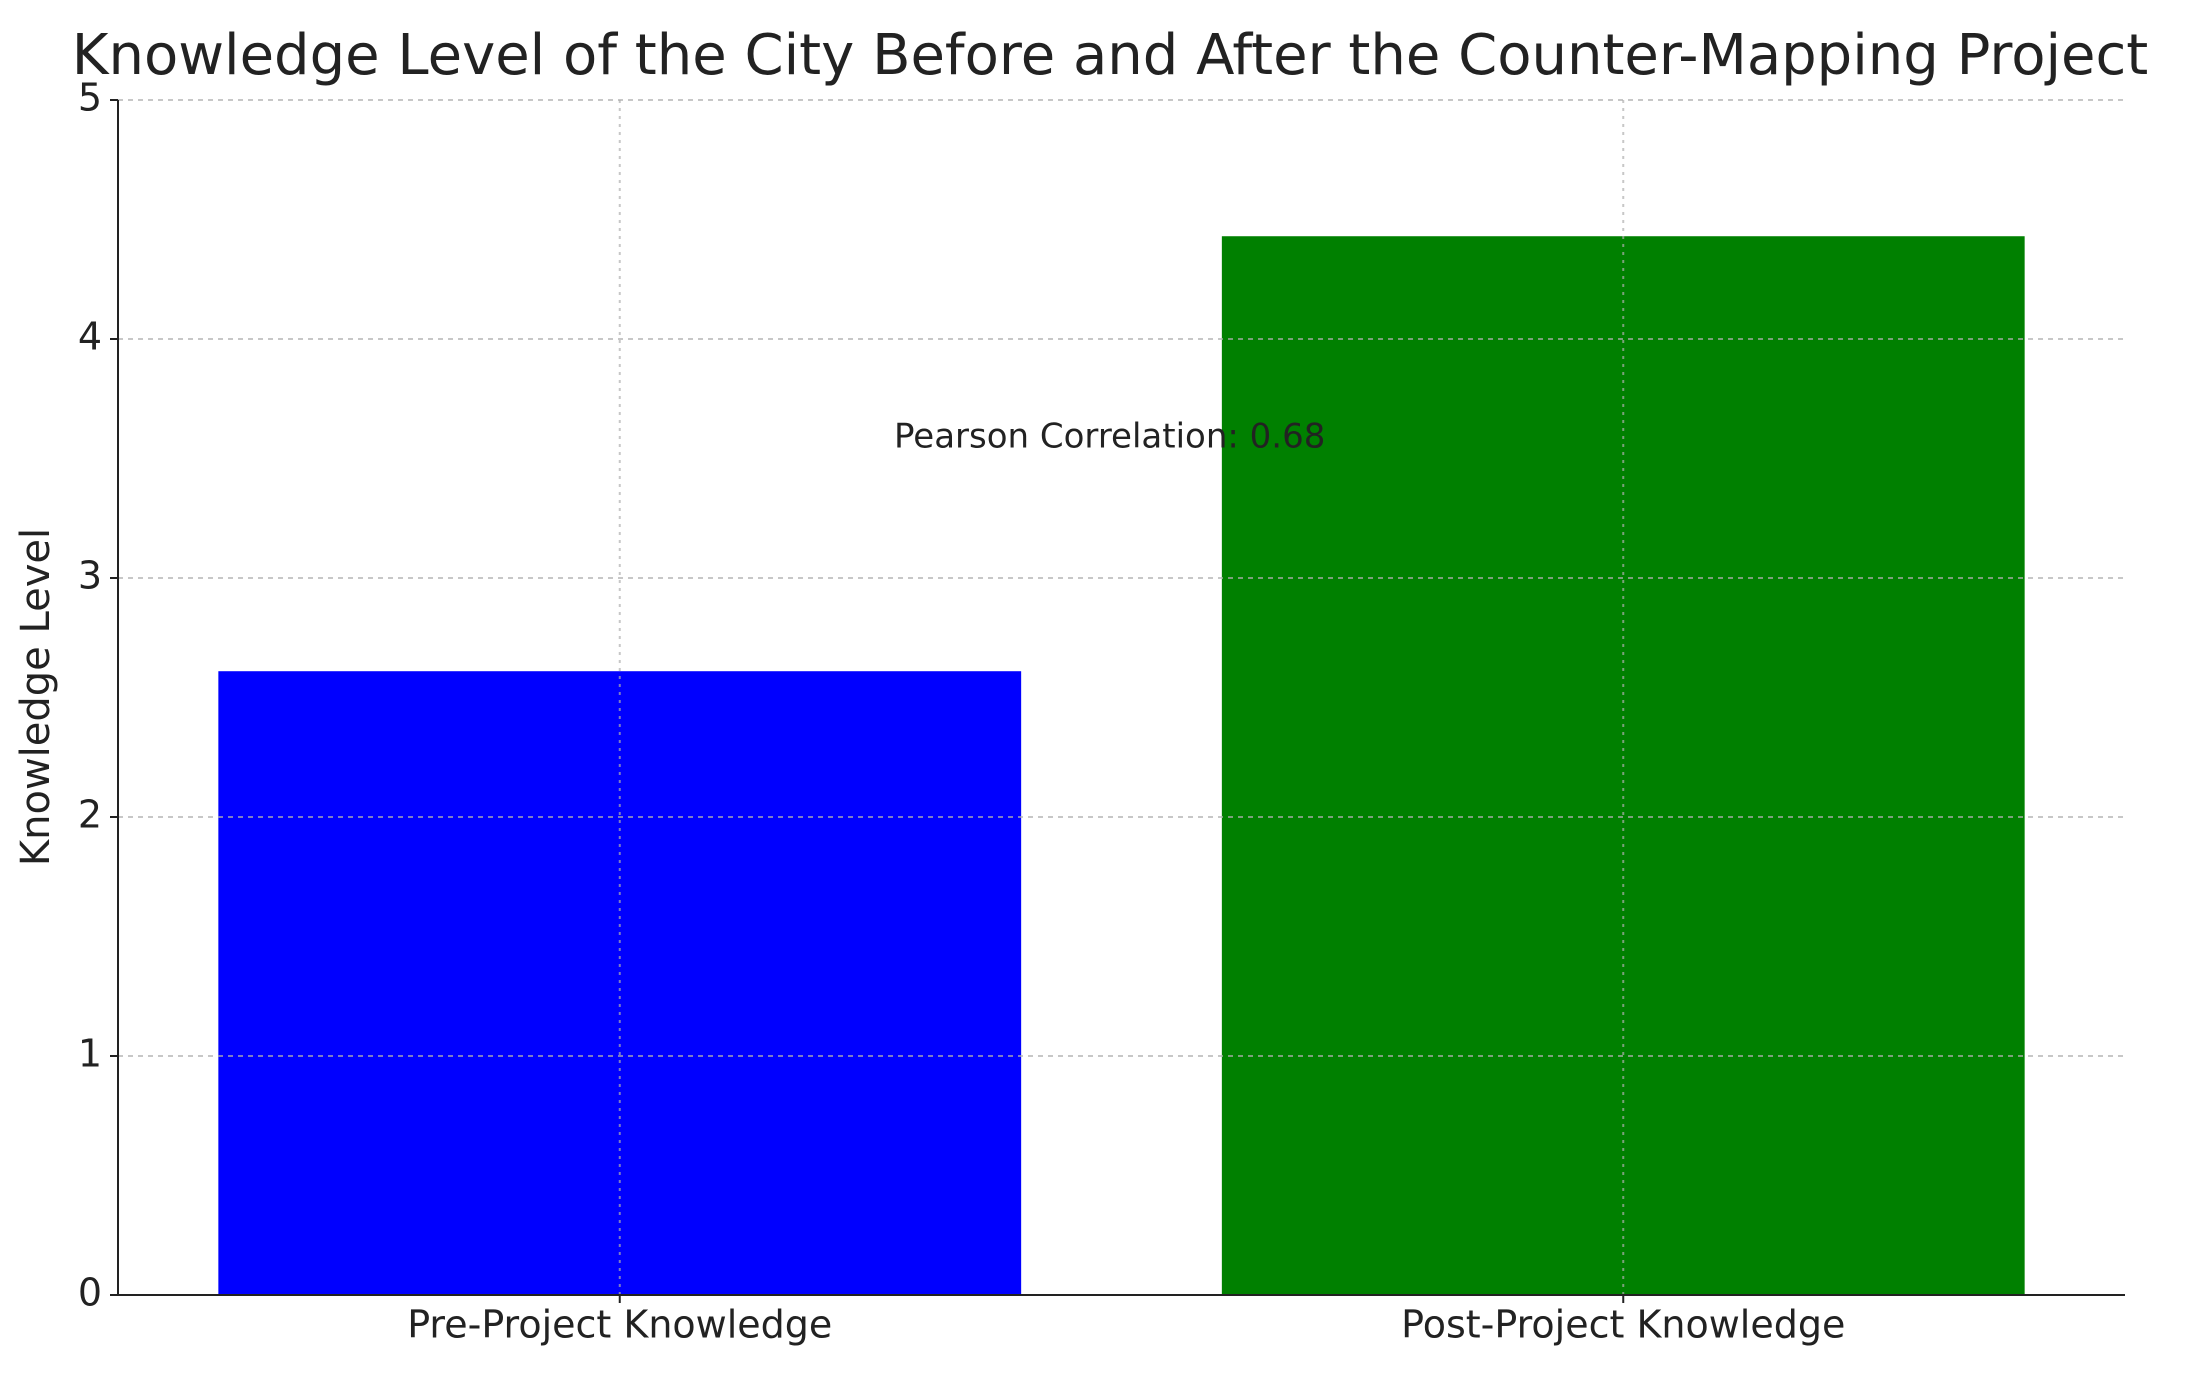 The image size is (2207, 1374). Describe the element at coordinates (619, 1325) in the screenshot. I see `x-tick-label: Pre-Project Knowledge` at that location.